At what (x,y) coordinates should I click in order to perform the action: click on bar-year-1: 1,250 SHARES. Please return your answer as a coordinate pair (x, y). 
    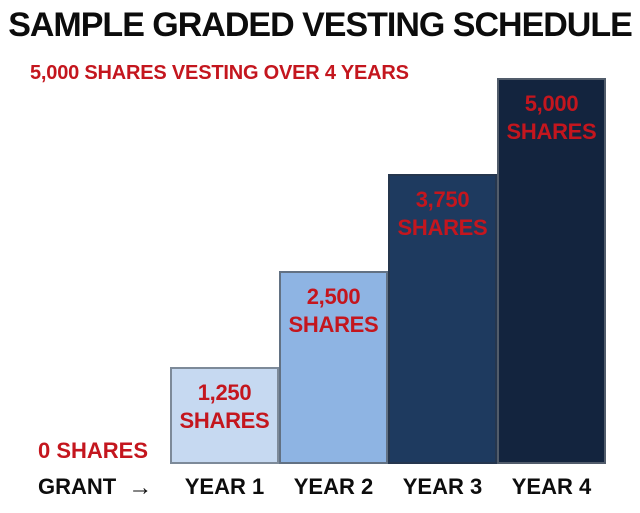
    Looking at the image, I should click on (224, 415).